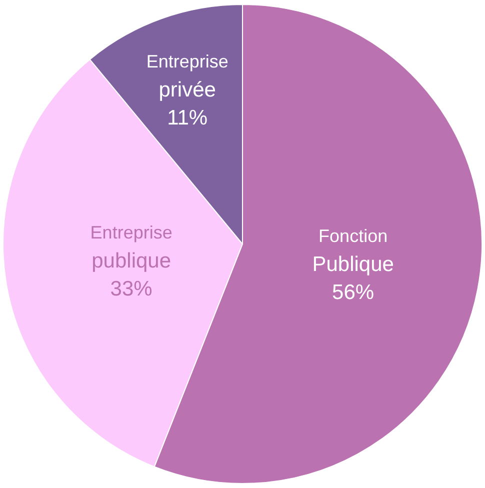  What do you see at coordinates (187, 77) in the screenshot?
I see `slice-label: Entreprise privée` at bounding box center [187, 77].